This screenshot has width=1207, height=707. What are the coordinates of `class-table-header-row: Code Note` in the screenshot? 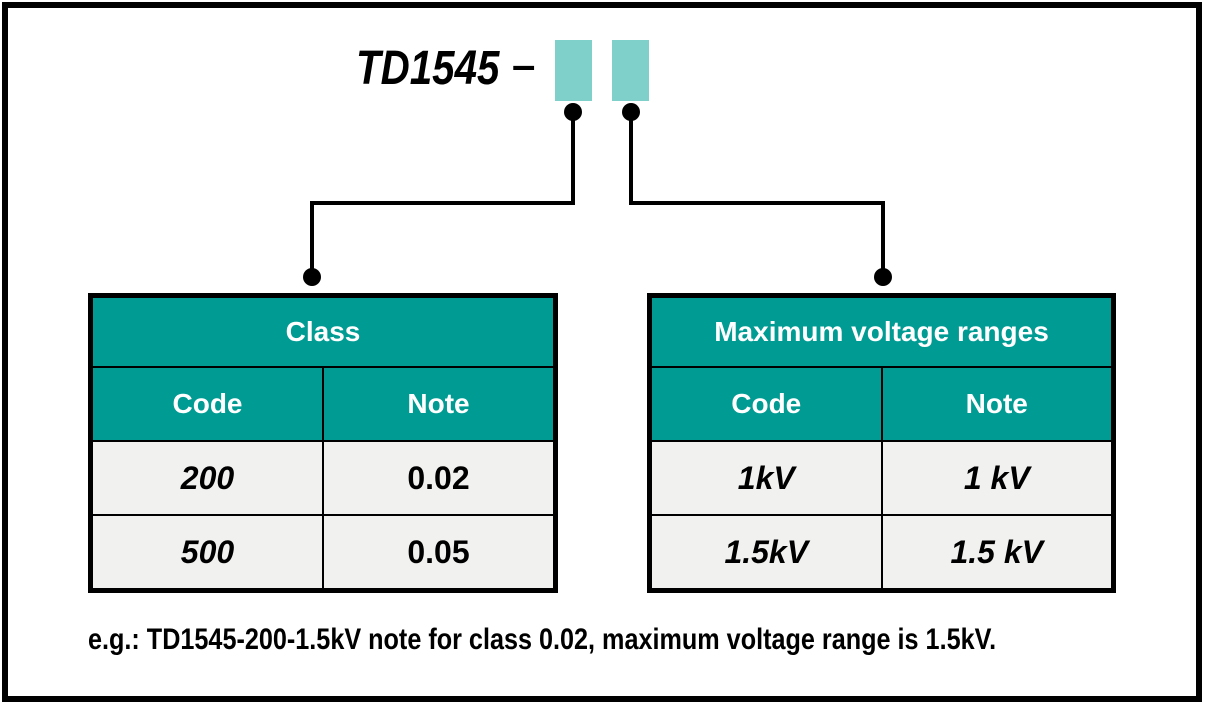 It's located at (323, 404).